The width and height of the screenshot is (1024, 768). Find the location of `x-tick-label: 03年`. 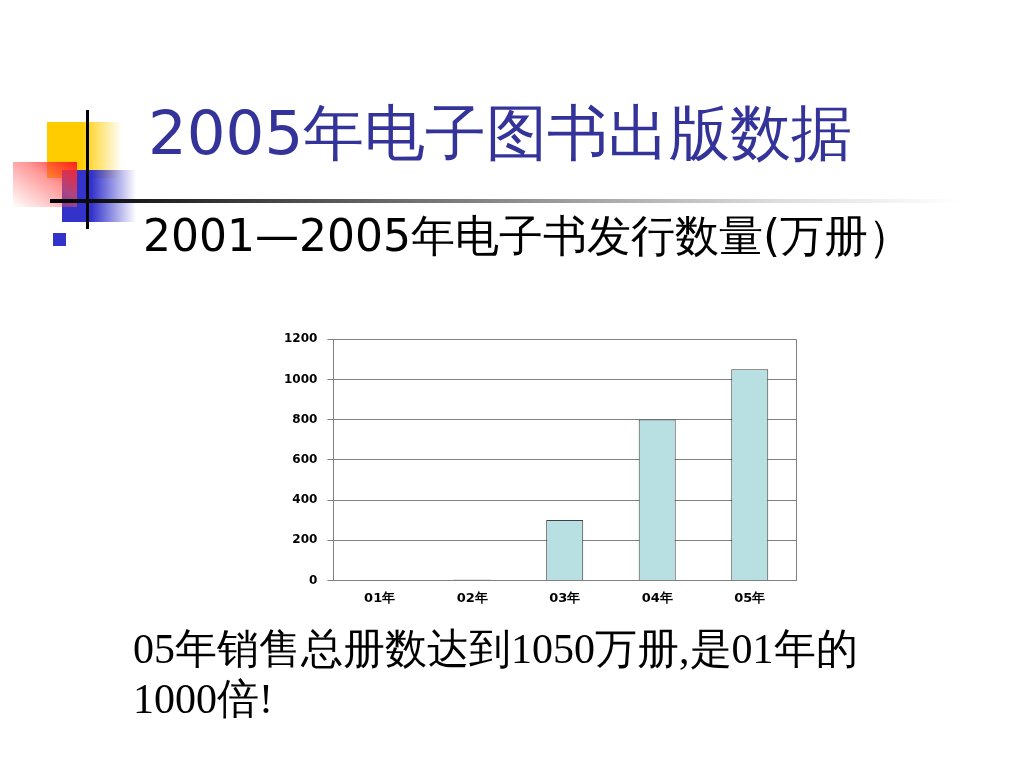

x-tick-label: 03年 is located at coordinates (565, 597).